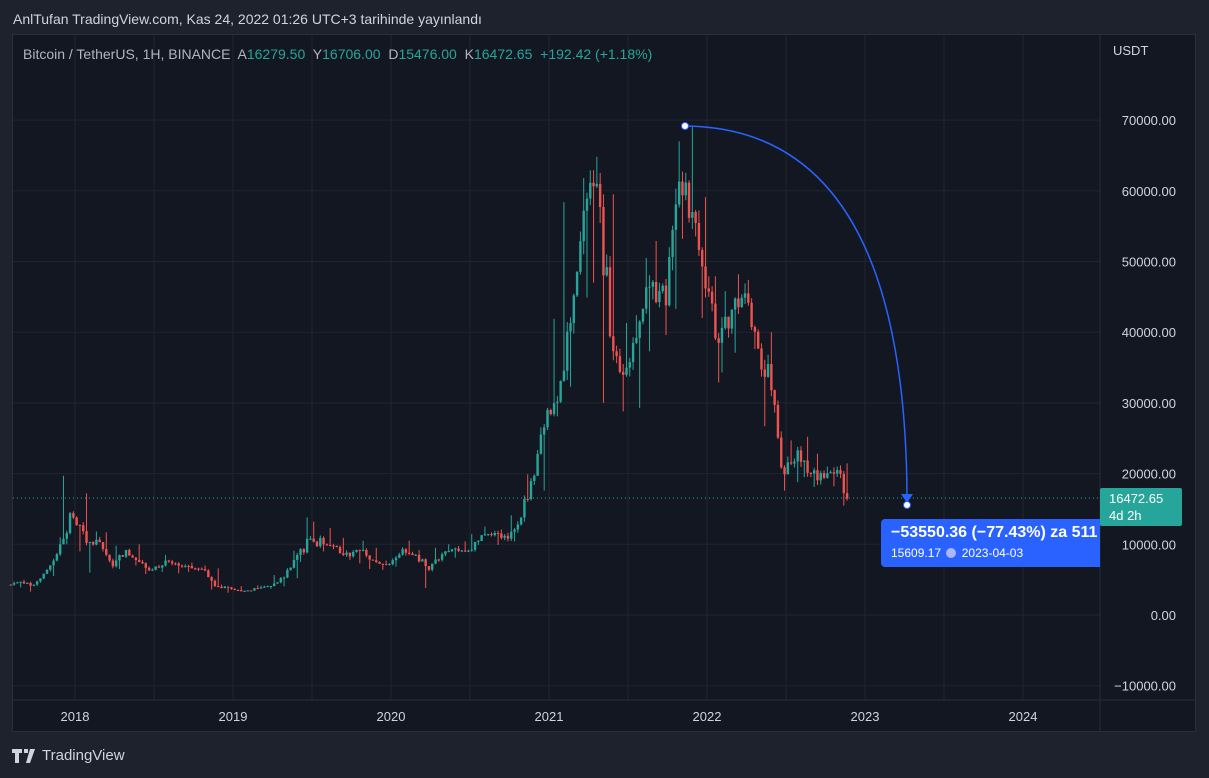  Describe the element at coordinates (127, 54) in the screenshot. I see `symbol-name: Bitcoin / TetherUS, 1H, BINANCE` at that location.